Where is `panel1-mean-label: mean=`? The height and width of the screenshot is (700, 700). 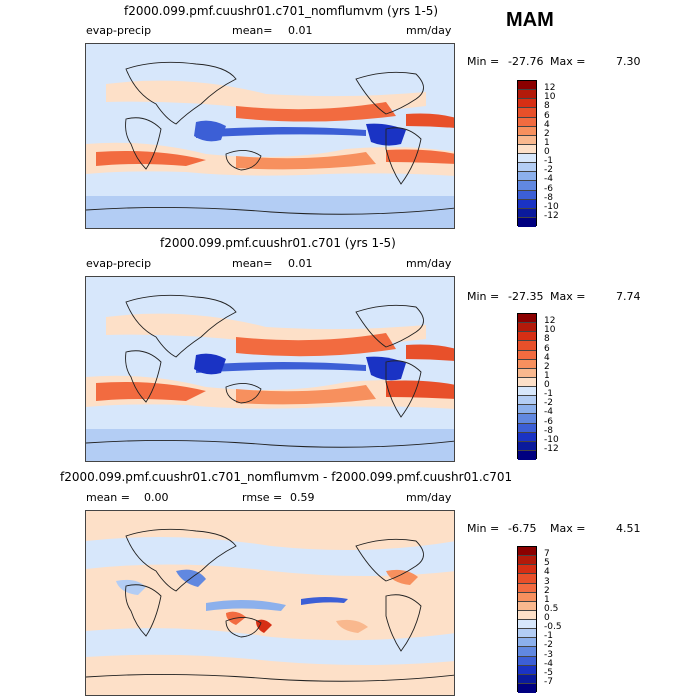
panel1-mean-label: mean= is located at coordinates (252, 30).